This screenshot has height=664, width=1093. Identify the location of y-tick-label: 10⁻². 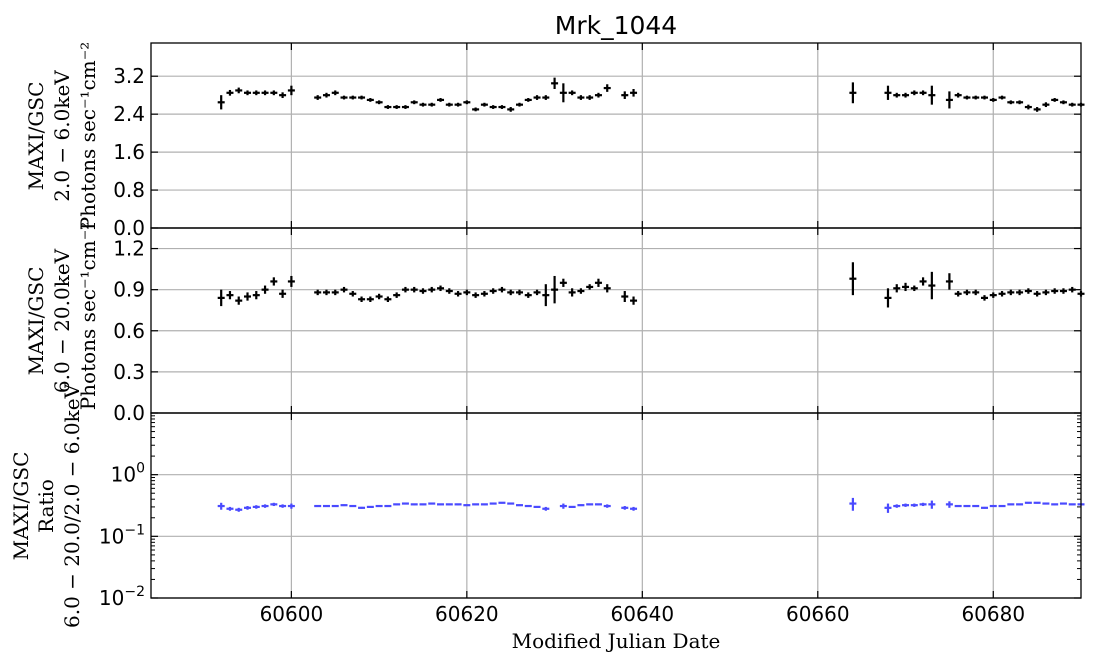
(122, 597).